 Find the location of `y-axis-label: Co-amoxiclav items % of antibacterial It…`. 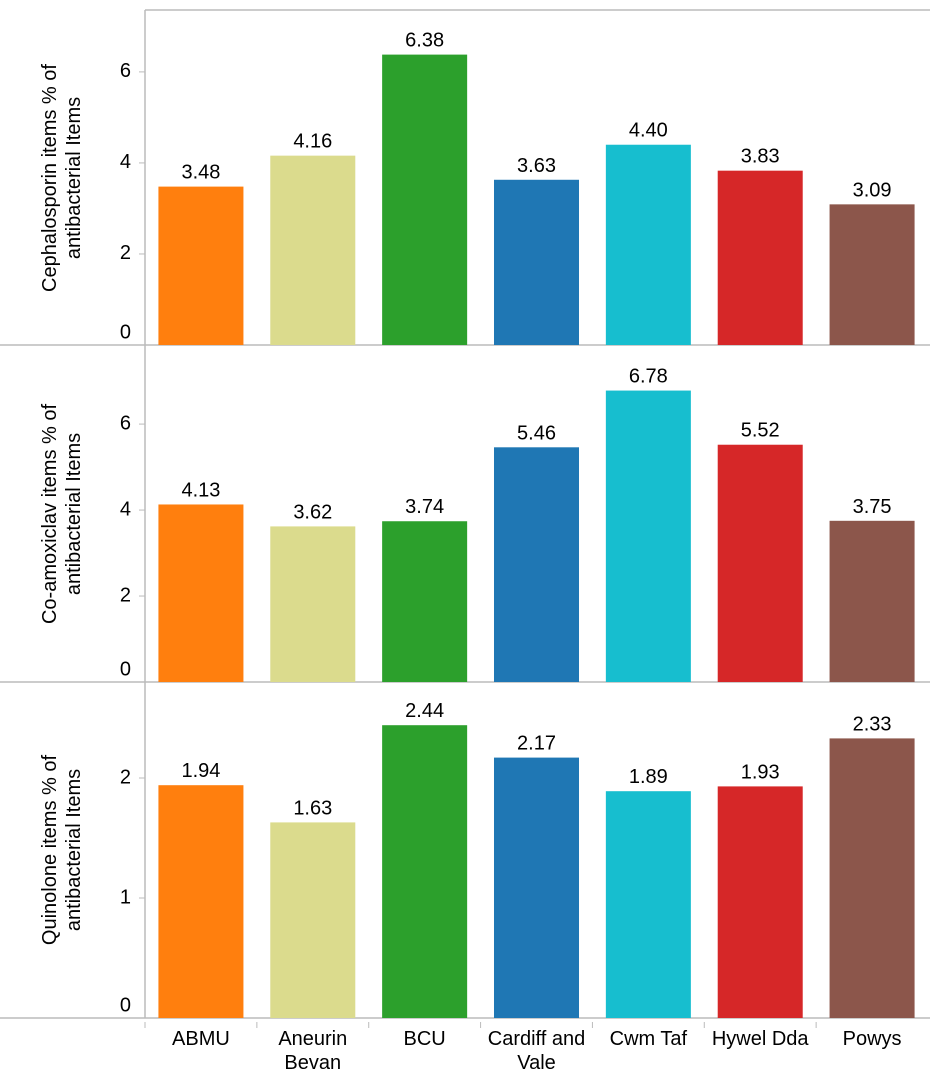

y-axis-label: Co-amoxiclav items % of antibacterial It… is located at coordinates (62, 513).